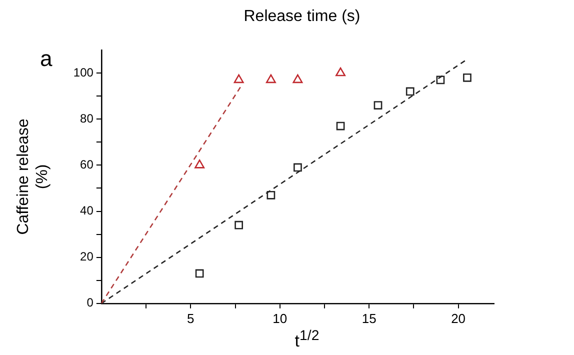 The height and width of the screenshot is (355, 574). Describe the element at coordinates (83, 72) in the screenshot. I see `y-tick-label: 100` at that location.